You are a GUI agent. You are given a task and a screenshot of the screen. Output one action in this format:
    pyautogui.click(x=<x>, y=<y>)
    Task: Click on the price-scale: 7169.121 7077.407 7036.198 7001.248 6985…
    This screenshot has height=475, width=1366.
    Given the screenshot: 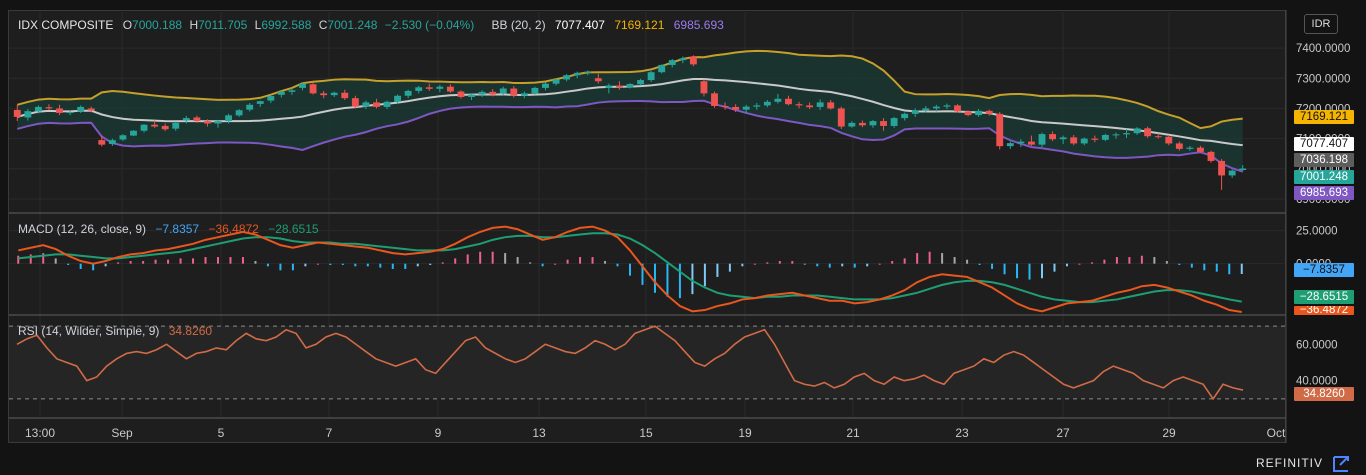 What is the action you would take?
    pyautogui.click(x=1326, y=221)
    